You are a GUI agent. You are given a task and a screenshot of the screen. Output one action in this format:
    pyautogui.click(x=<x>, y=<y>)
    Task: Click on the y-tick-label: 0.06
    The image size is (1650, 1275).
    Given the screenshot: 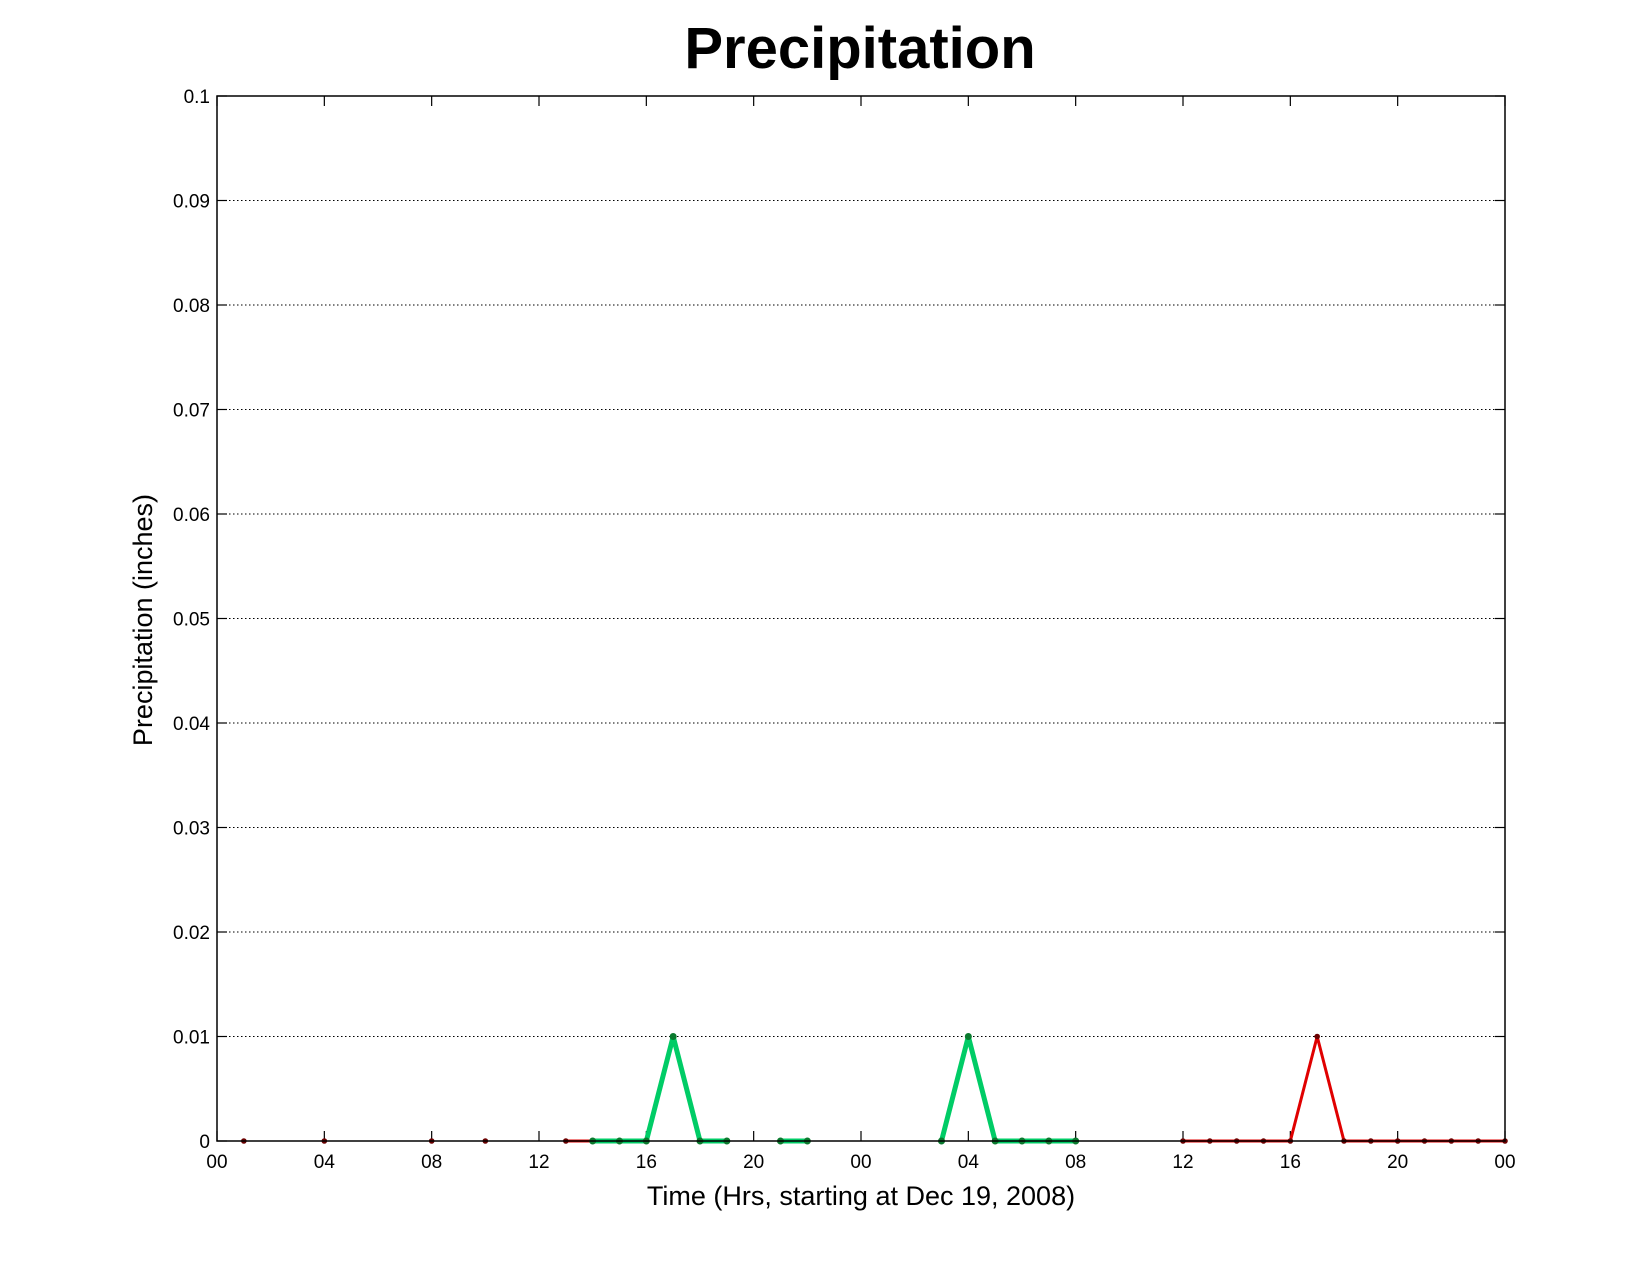 What is the action you would take?
    pyautogui.click(x=191, y=515)
    